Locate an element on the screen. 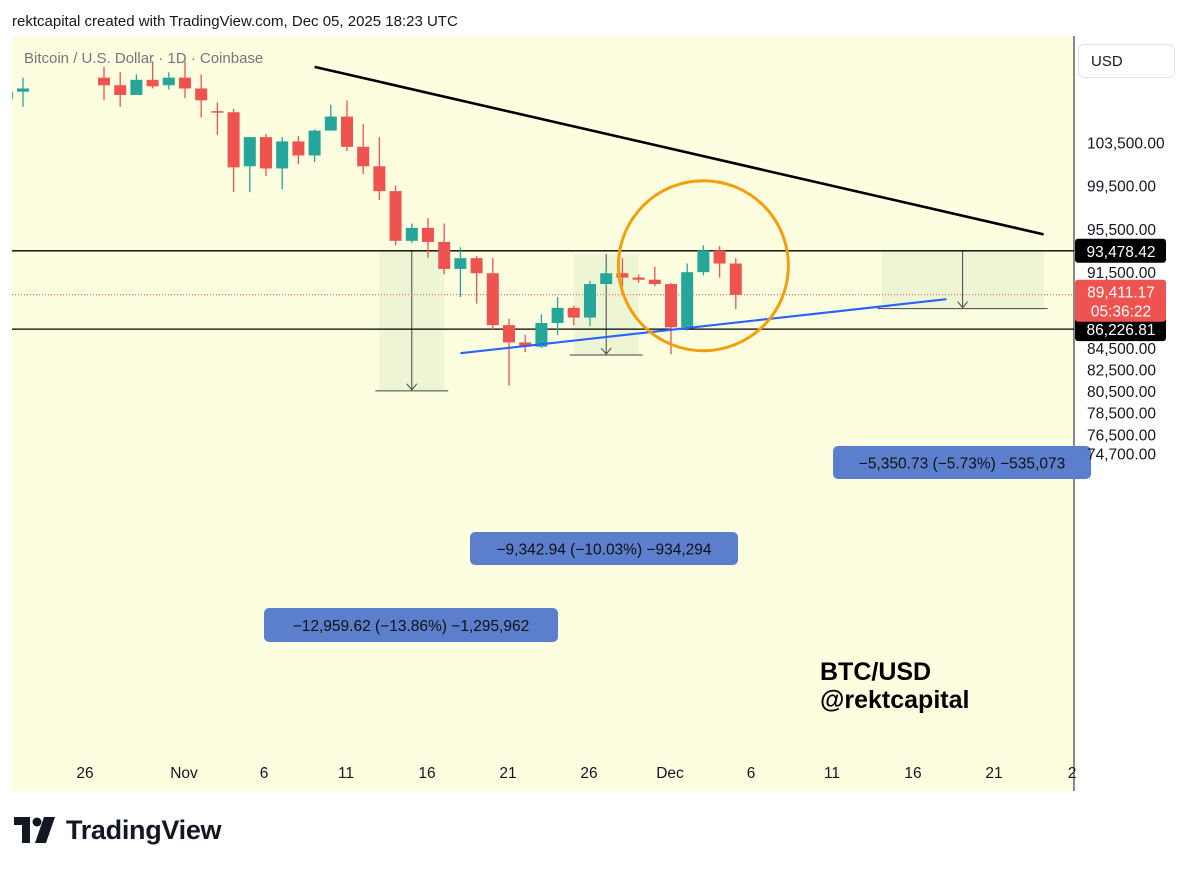  y-tick-label: 91,500.00 is located at coordinates (1121, 273).